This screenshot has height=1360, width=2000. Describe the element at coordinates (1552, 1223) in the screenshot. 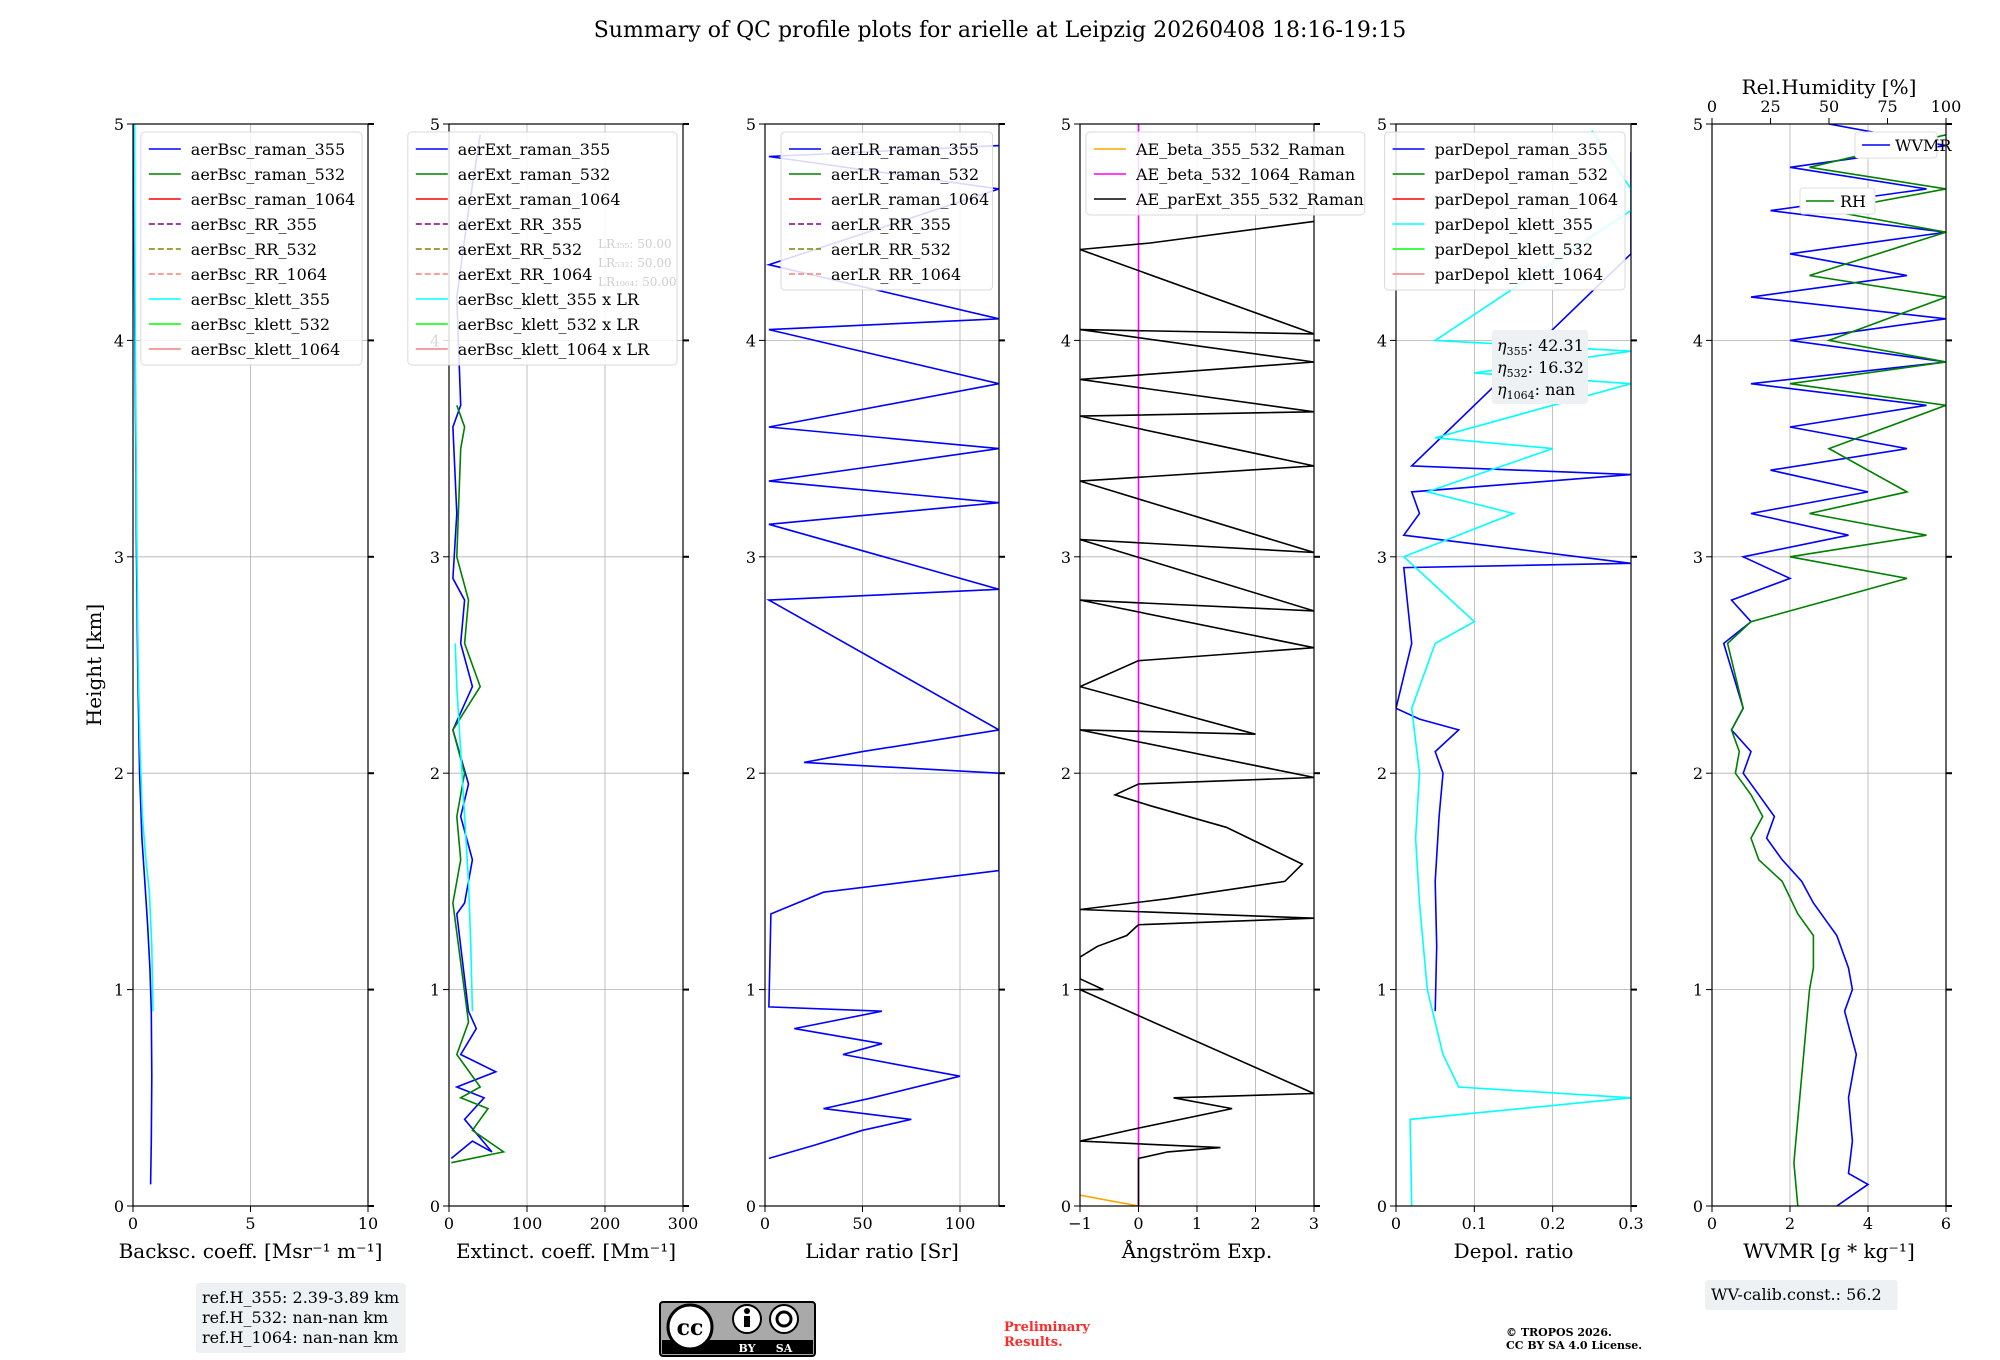

I see `x-tick-label: 0.2` at that location.